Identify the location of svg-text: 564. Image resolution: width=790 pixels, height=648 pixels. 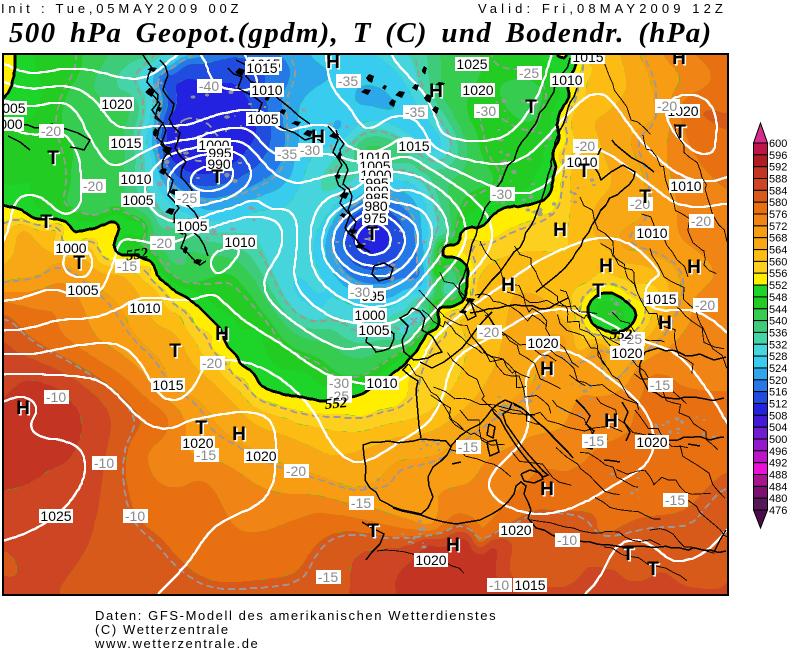
(778, 251).